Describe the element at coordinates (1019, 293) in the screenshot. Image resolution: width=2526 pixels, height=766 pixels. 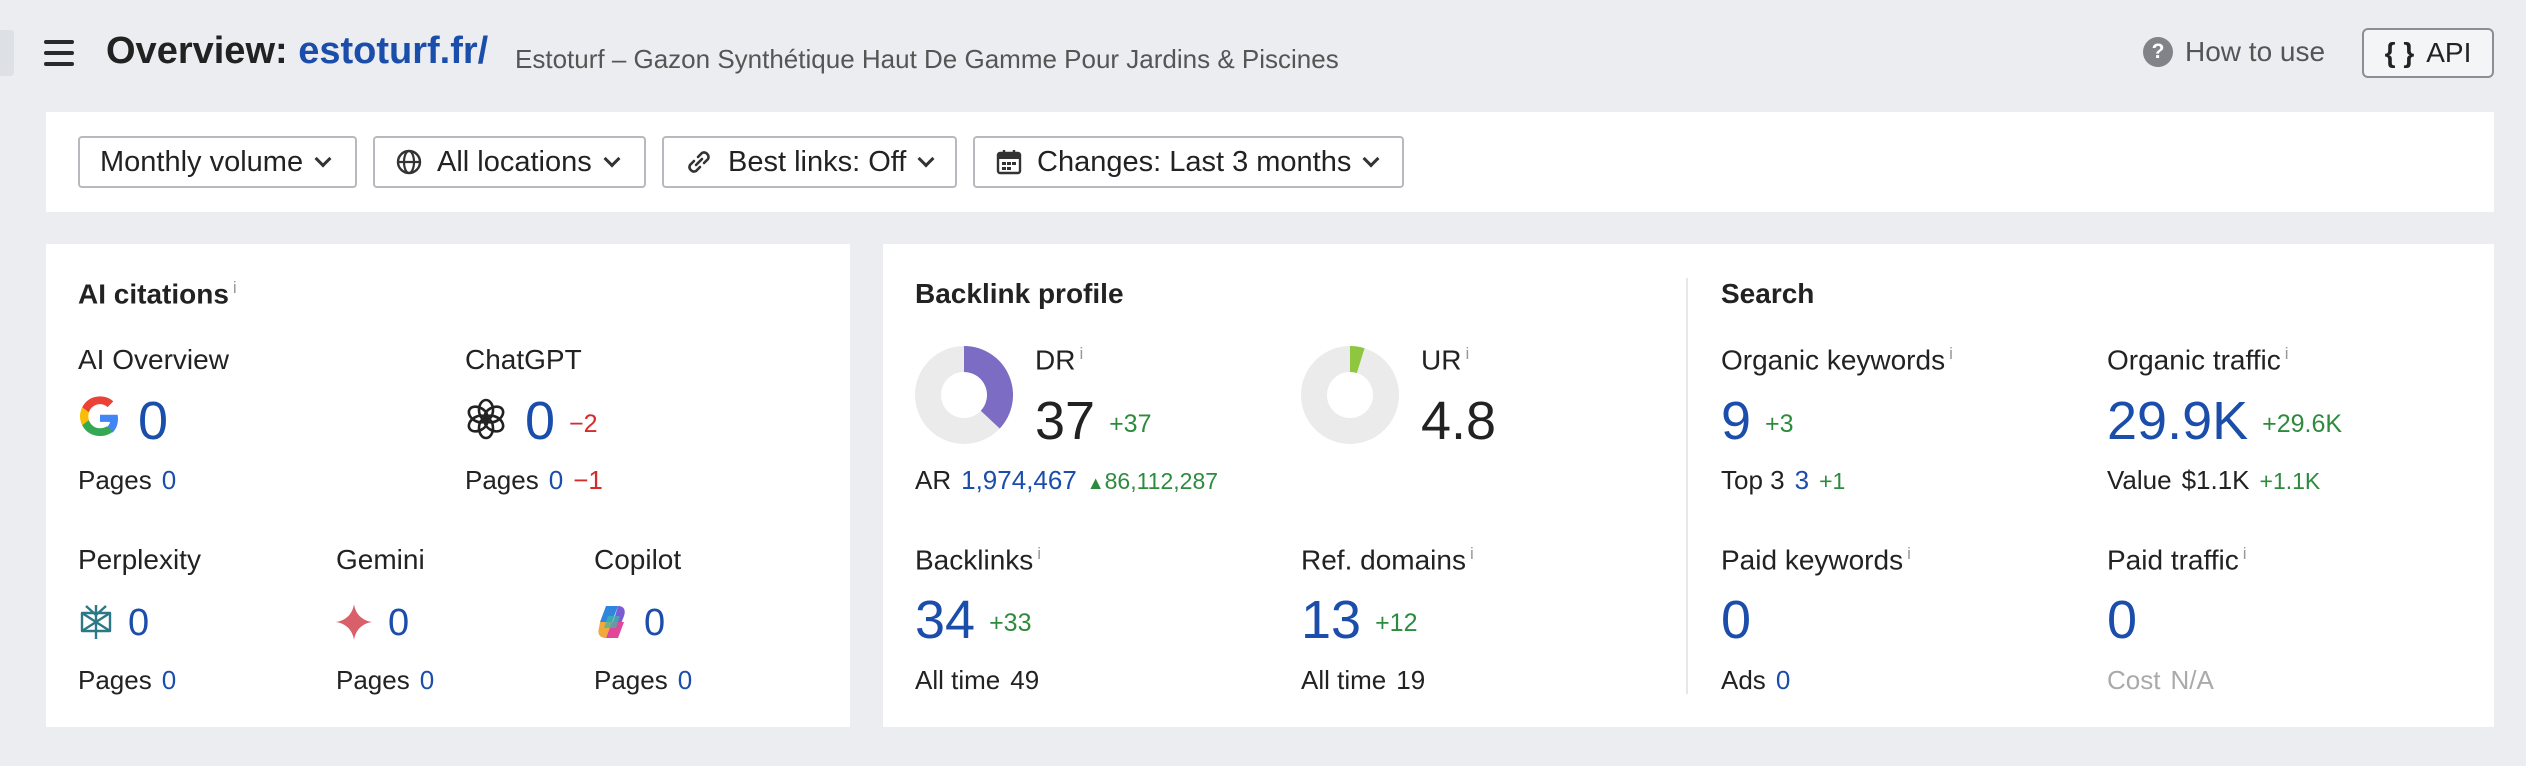
I see `backlink-profile-title: Backlink profile` at that location.